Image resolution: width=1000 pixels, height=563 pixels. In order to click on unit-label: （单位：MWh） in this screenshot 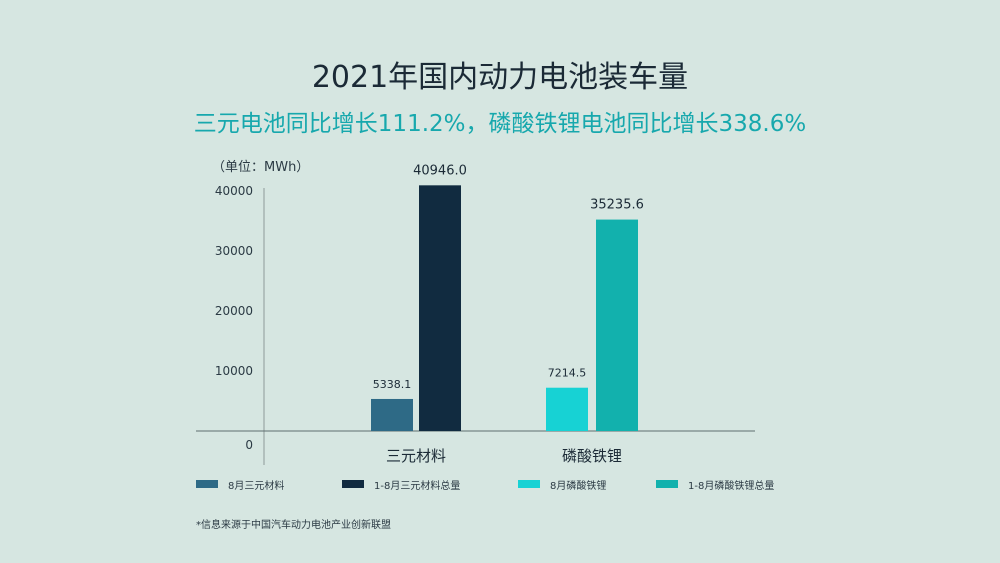, I will do `click(261, 167)`.